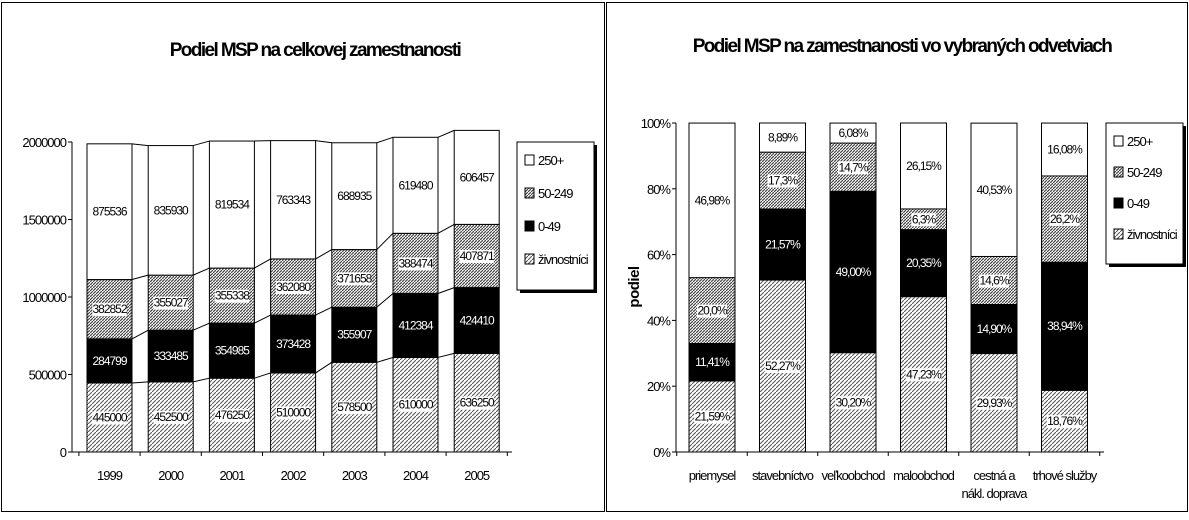 The height and width of the screenshot is (520, 1189). I want to click on bar-trhové služby: 18,76% 38,94% 26,2% 16,08%, so click(1065, 287).